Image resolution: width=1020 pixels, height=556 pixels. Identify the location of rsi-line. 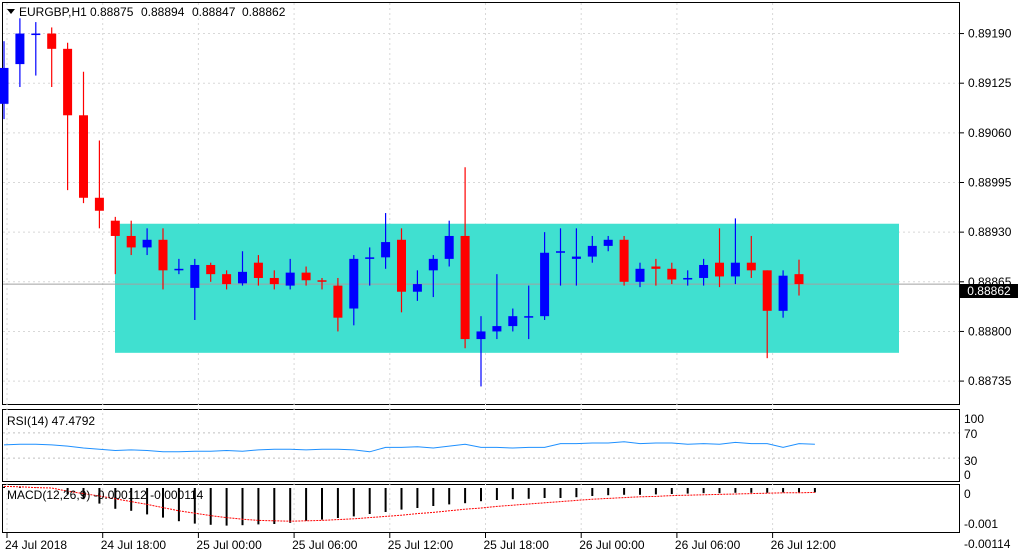
(409, 447).